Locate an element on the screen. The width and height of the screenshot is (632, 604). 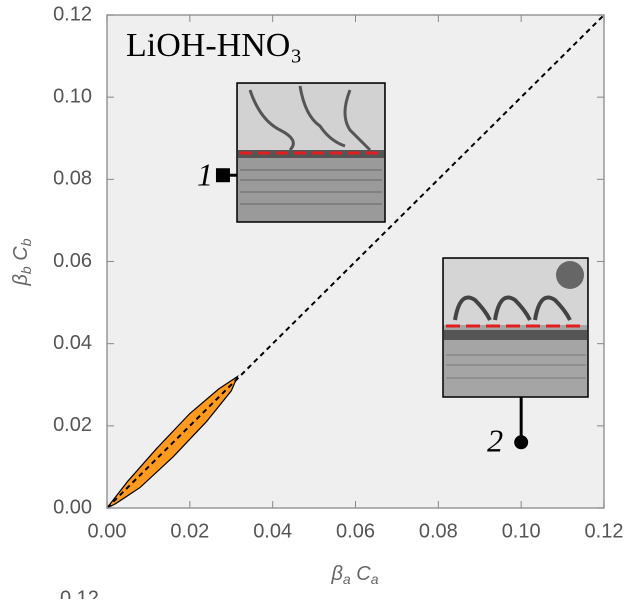
ylabel-label: βb Cb is located at coordinates (21, 262).